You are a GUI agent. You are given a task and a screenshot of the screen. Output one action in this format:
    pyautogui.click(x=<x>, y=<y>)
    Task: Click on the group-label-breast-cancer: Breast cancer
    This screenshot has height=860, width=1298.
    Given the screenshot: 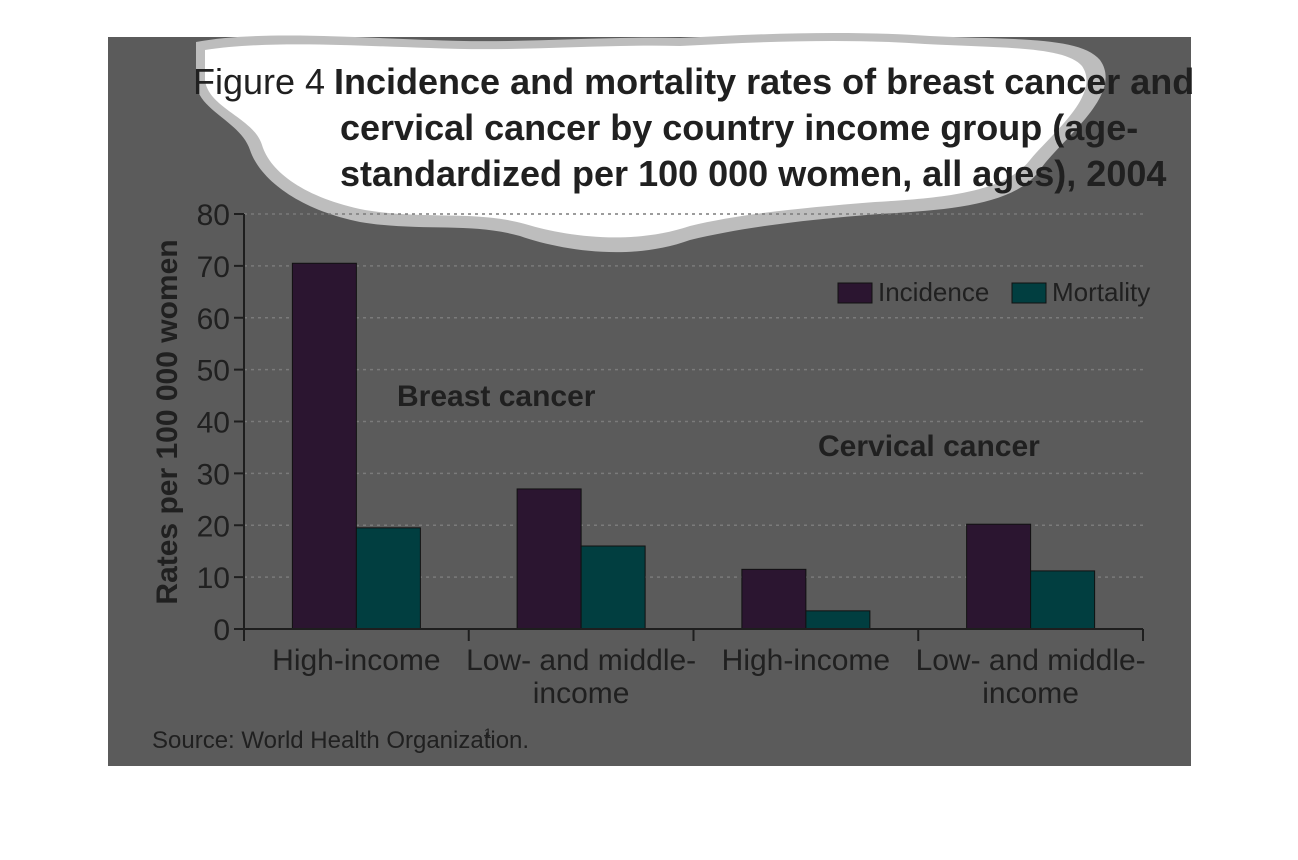 What is the action you would take?
    pyautogui.click(x=496, y=396)
    